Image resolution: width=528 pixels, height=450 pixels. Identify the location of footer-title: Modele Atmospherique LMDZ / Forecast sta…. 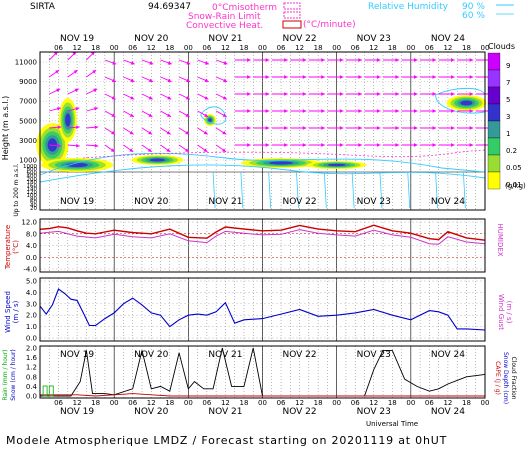
(226, 440).